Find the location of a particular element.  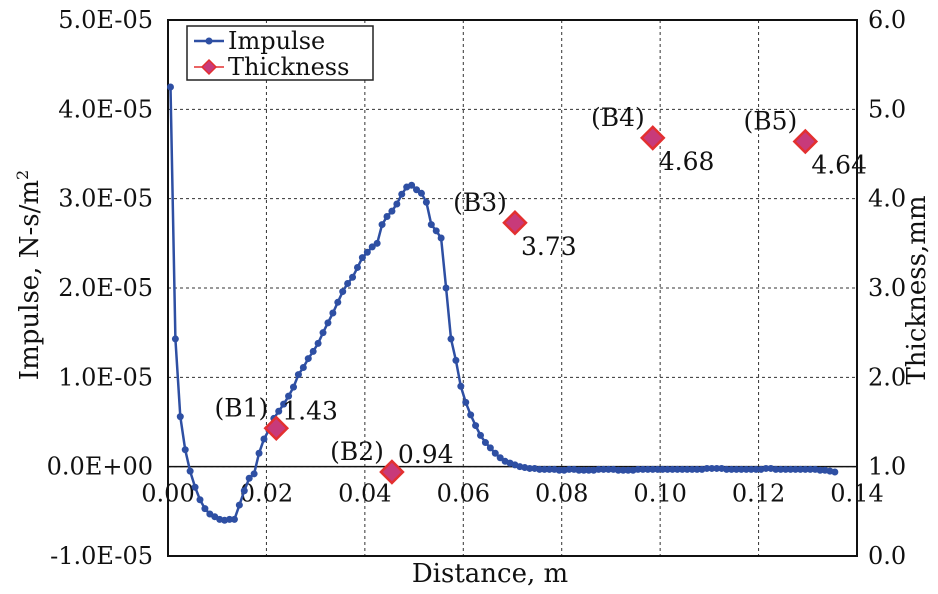

x-tick-label: 0.04 is located at coordinates (364, 494).